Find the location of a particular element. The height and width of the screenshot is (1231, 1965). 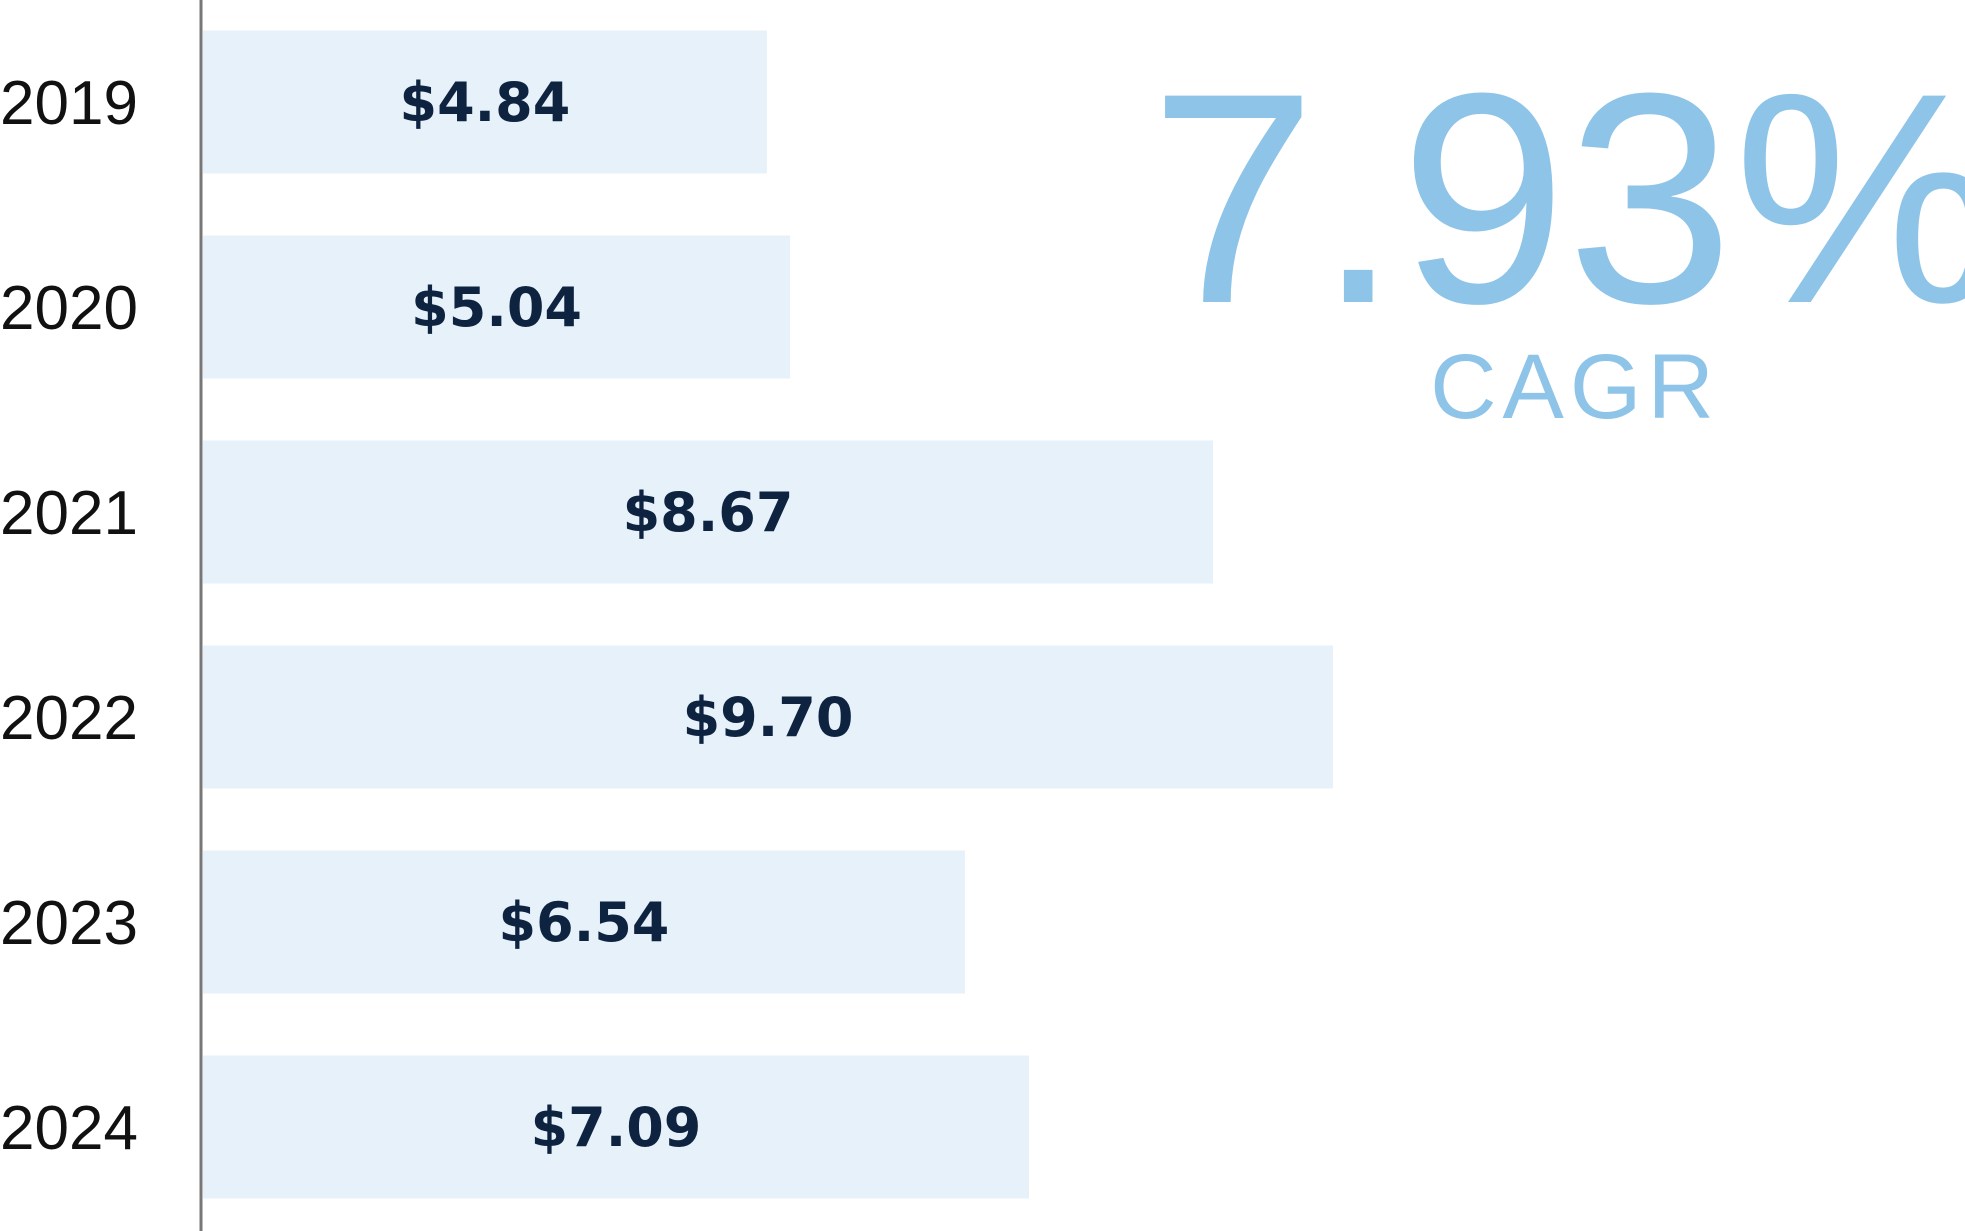

bar-2024 is located at coordinates (616, 1127).